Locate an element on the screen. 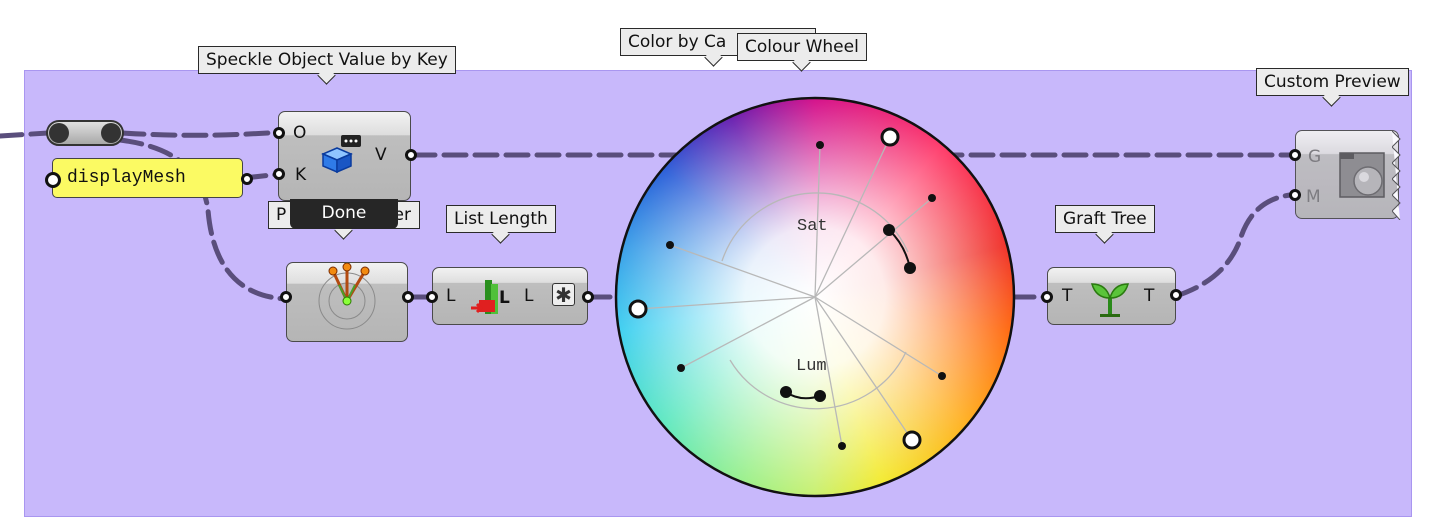  list-length-icon-letter: L is located at coordinates (504, 298).